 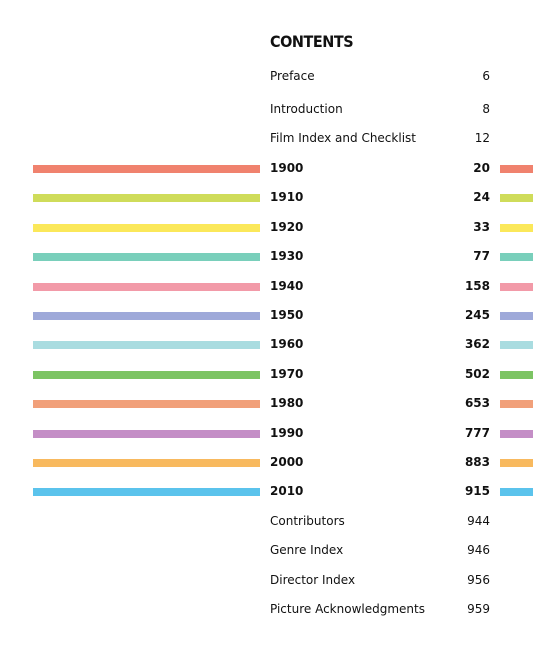 I want to click on entry-page: 959, so click(x=478, y=609).